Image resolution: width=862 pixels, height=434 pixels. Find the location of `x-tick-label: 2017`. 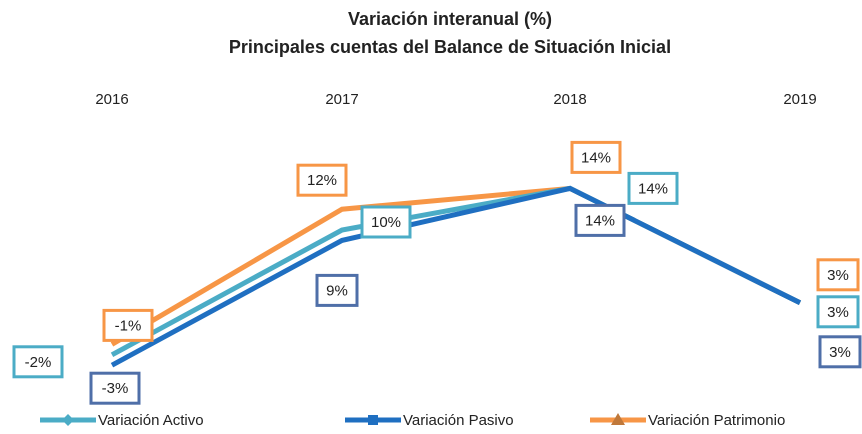

x-tick-label: 2017 is located at coordinates (341, 99).